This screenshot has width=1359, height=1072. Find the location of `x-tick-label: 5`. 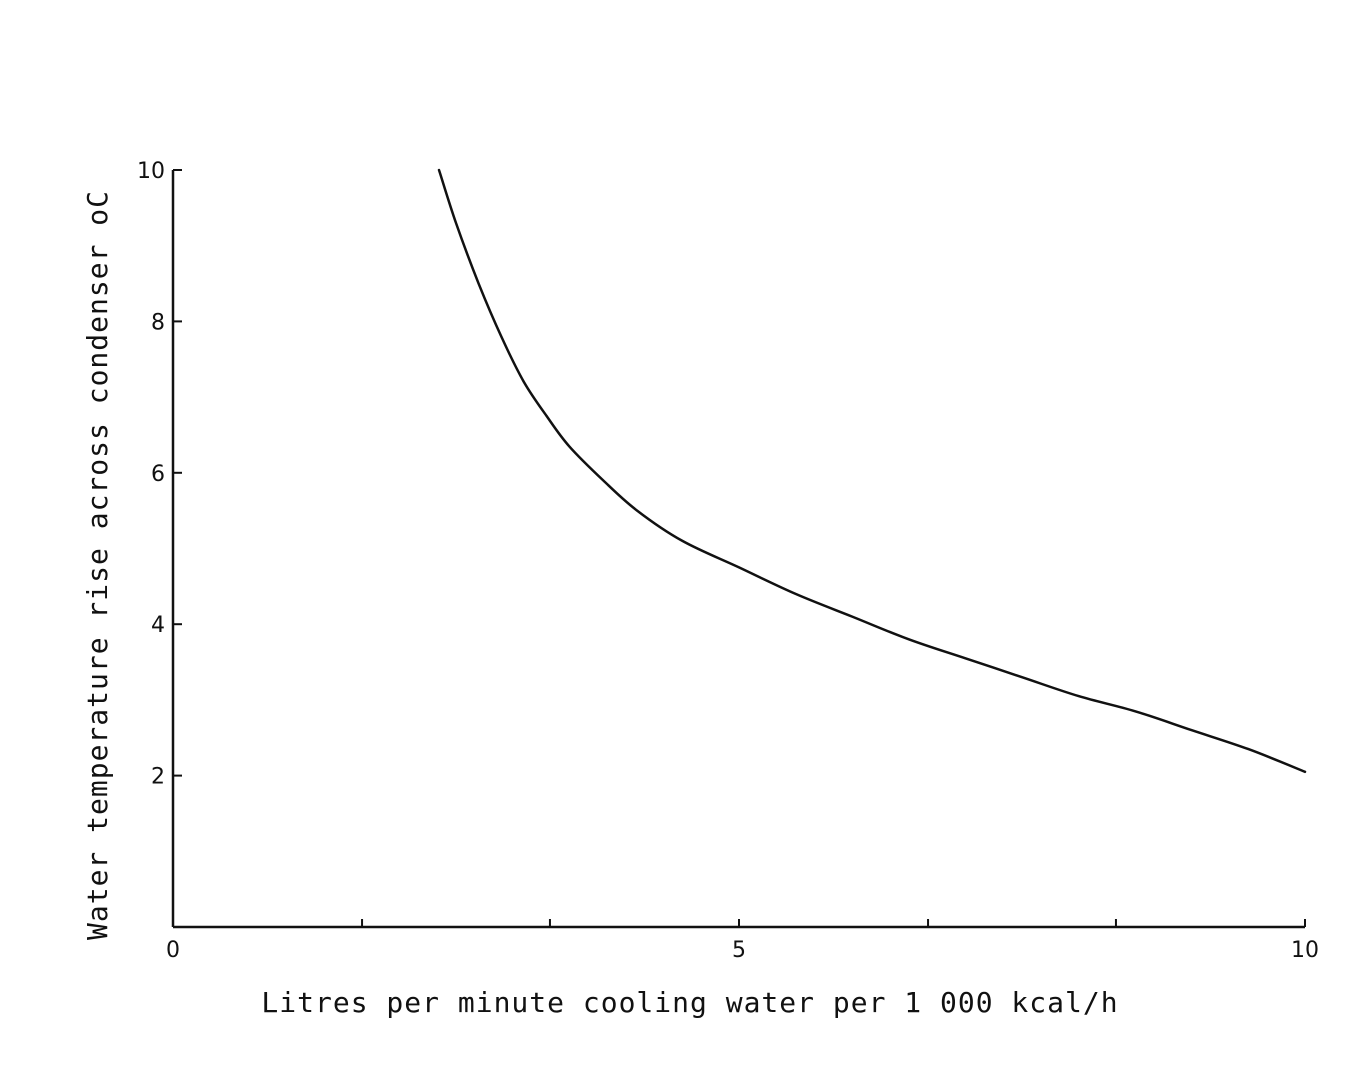

x-tick-label: 5 is located at coordinates (739, 950).